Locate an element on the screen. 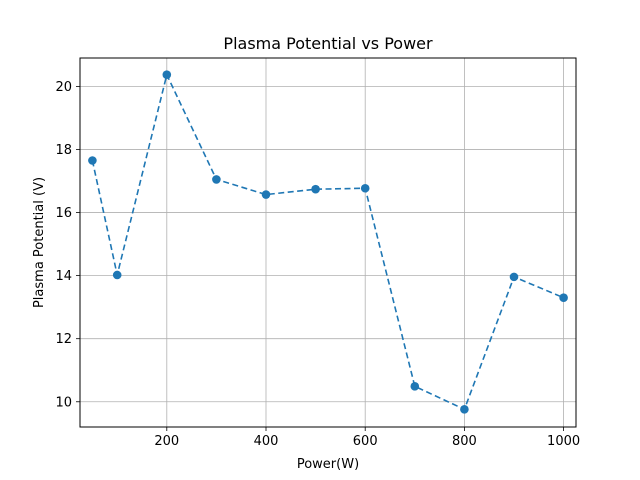  y-tick-label: 12 is located at coordinates (63, 339).